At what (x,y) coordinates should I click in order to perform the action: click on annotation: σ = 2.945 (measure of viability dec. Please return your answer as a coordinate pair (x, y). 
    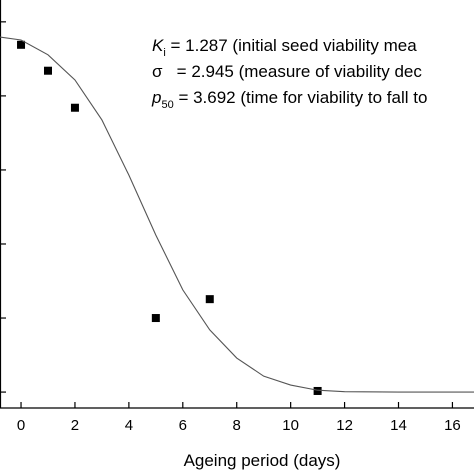
    Looking at the image, I should click on (287, 71).